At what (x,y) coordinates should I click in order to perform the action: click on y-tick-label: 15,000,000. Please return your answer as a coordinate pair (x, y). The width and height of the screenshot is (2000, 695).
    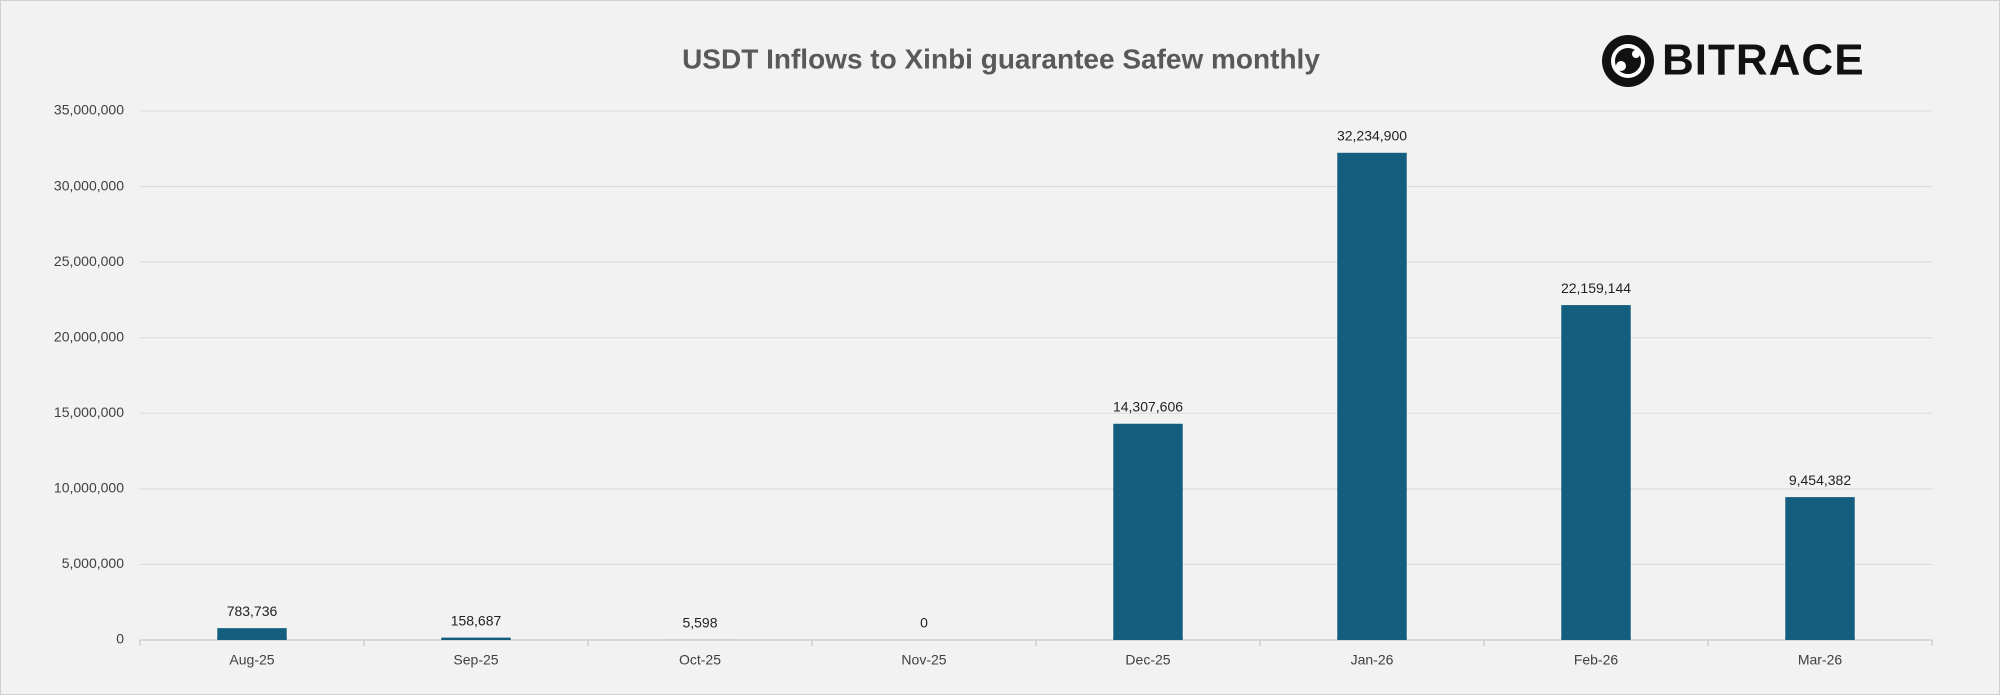
    Looking at the image, I should click on (89, 412).